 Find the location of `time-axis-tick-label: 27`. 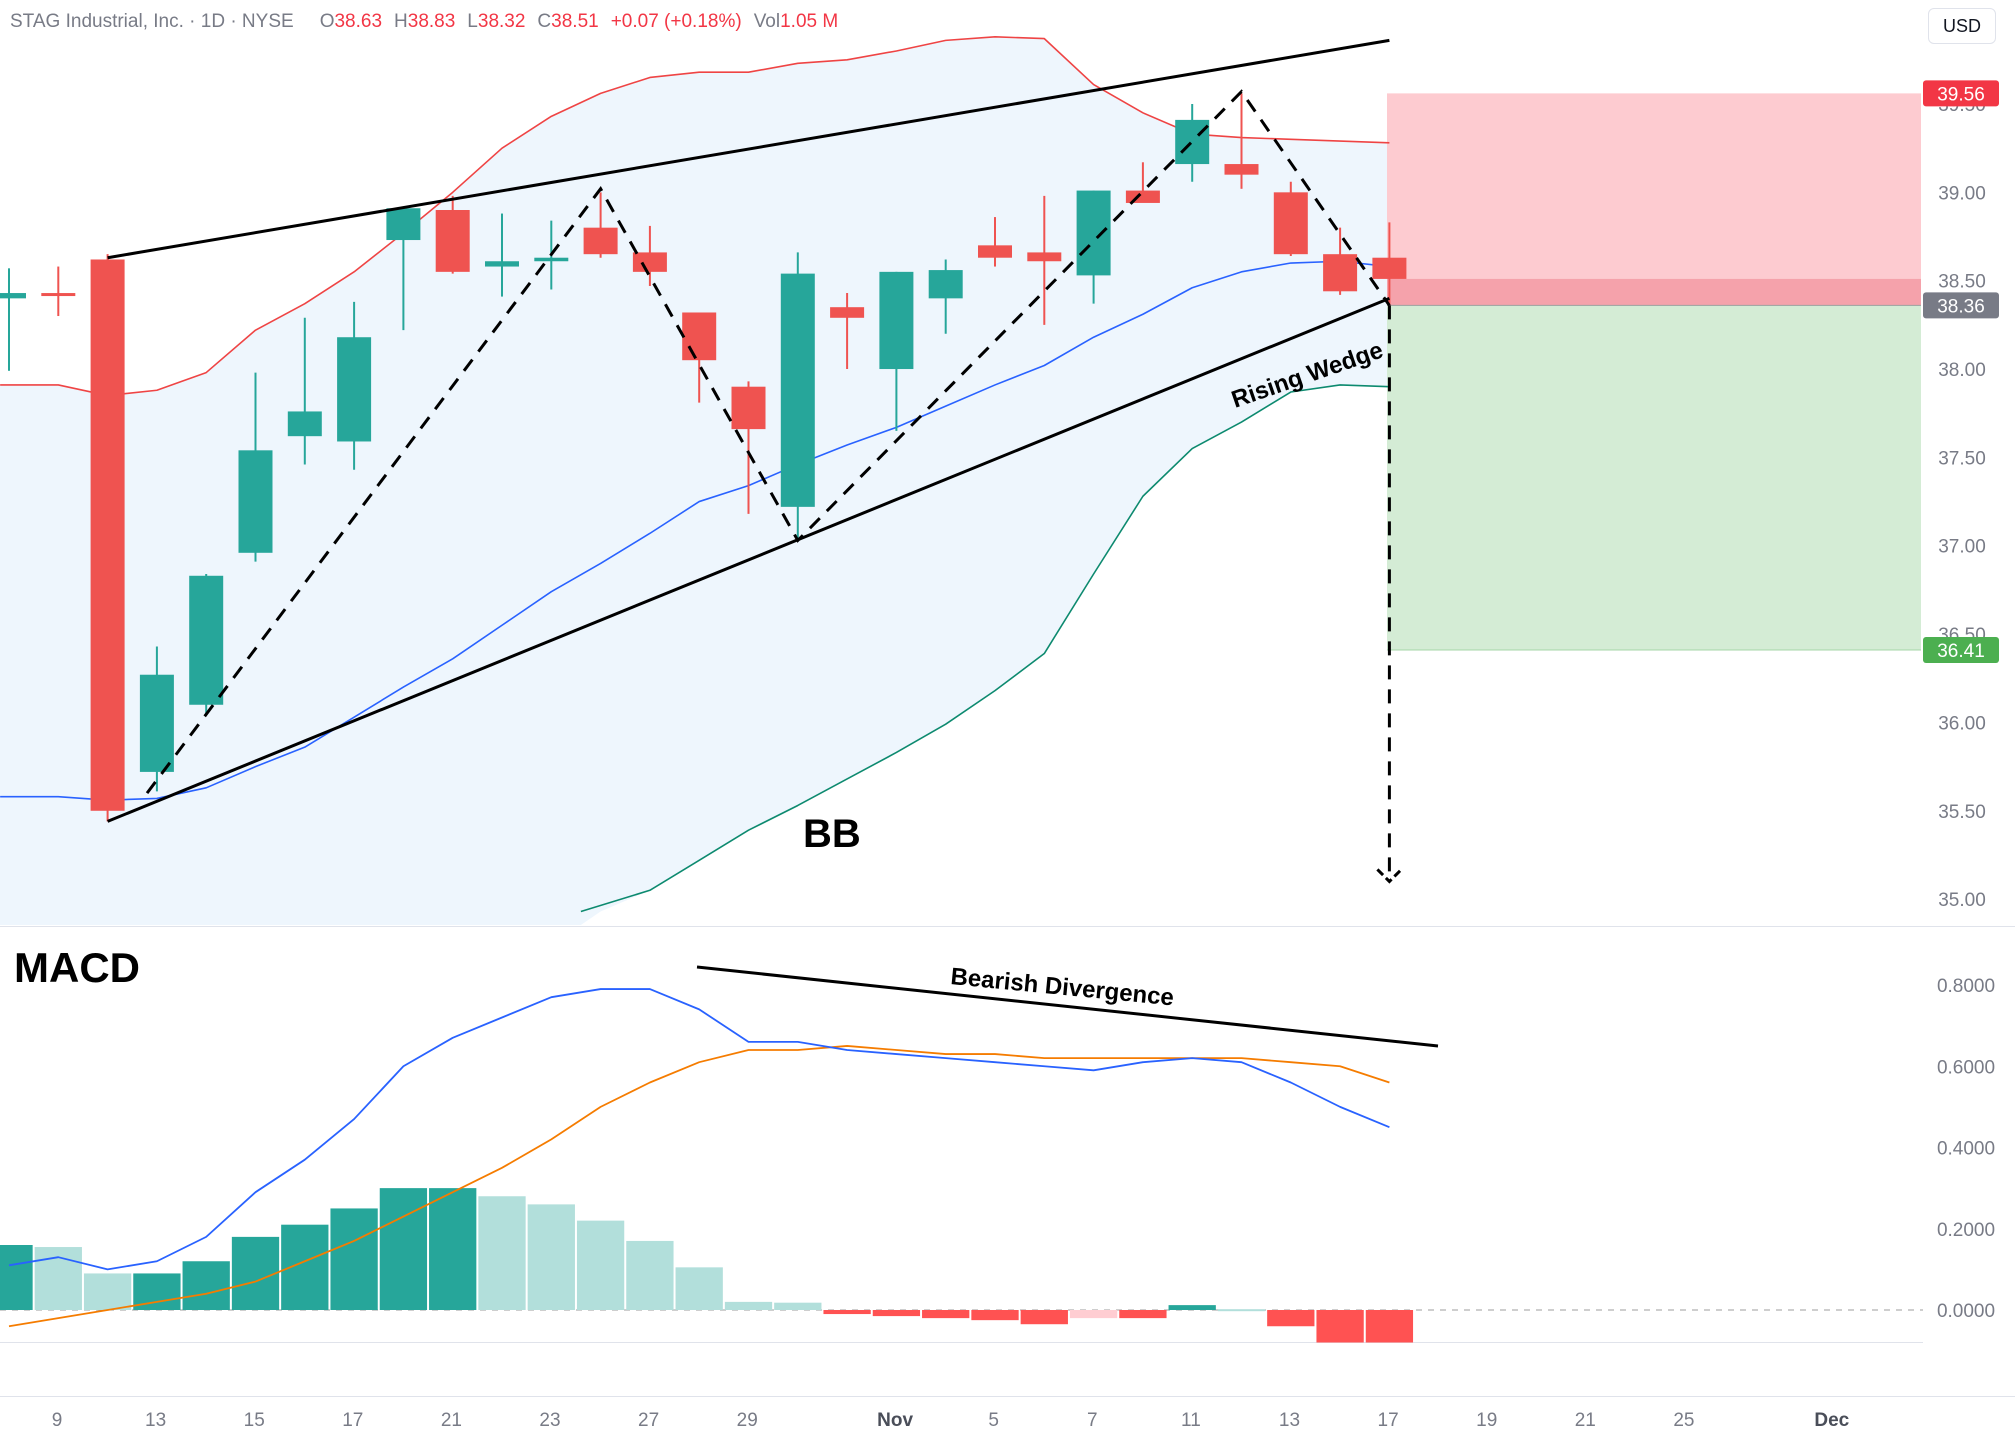

time-axis-tick-label: 27 is located at coordinates (648, 1420).